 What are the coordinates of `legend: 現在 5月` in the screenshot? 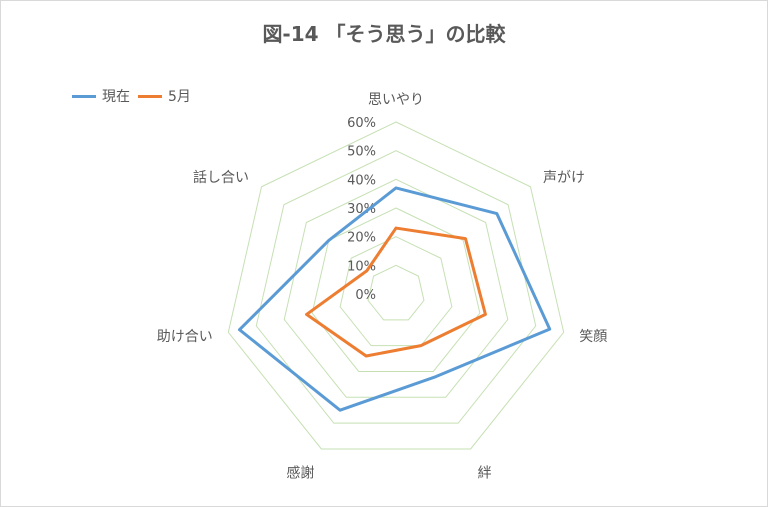 It's located at (131, 96).